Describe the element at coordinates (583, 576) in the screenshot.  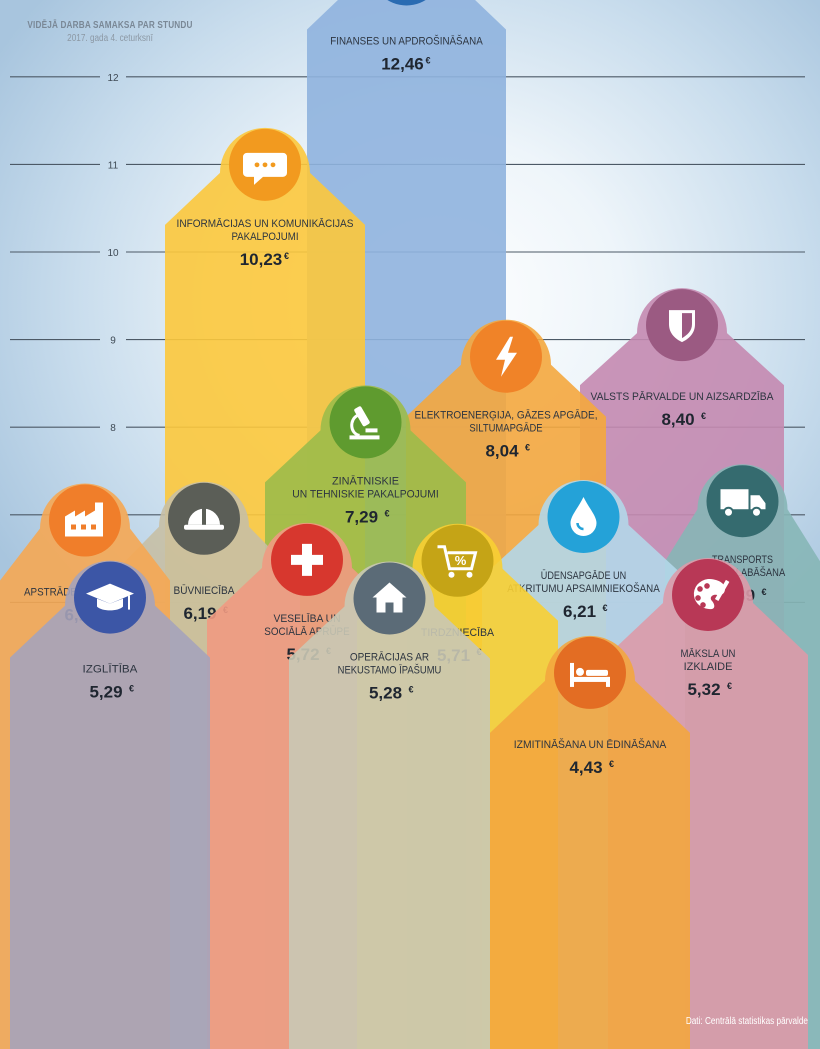
I see `bar-category-label: ŪDENSAPGĀDE UN` at that location.